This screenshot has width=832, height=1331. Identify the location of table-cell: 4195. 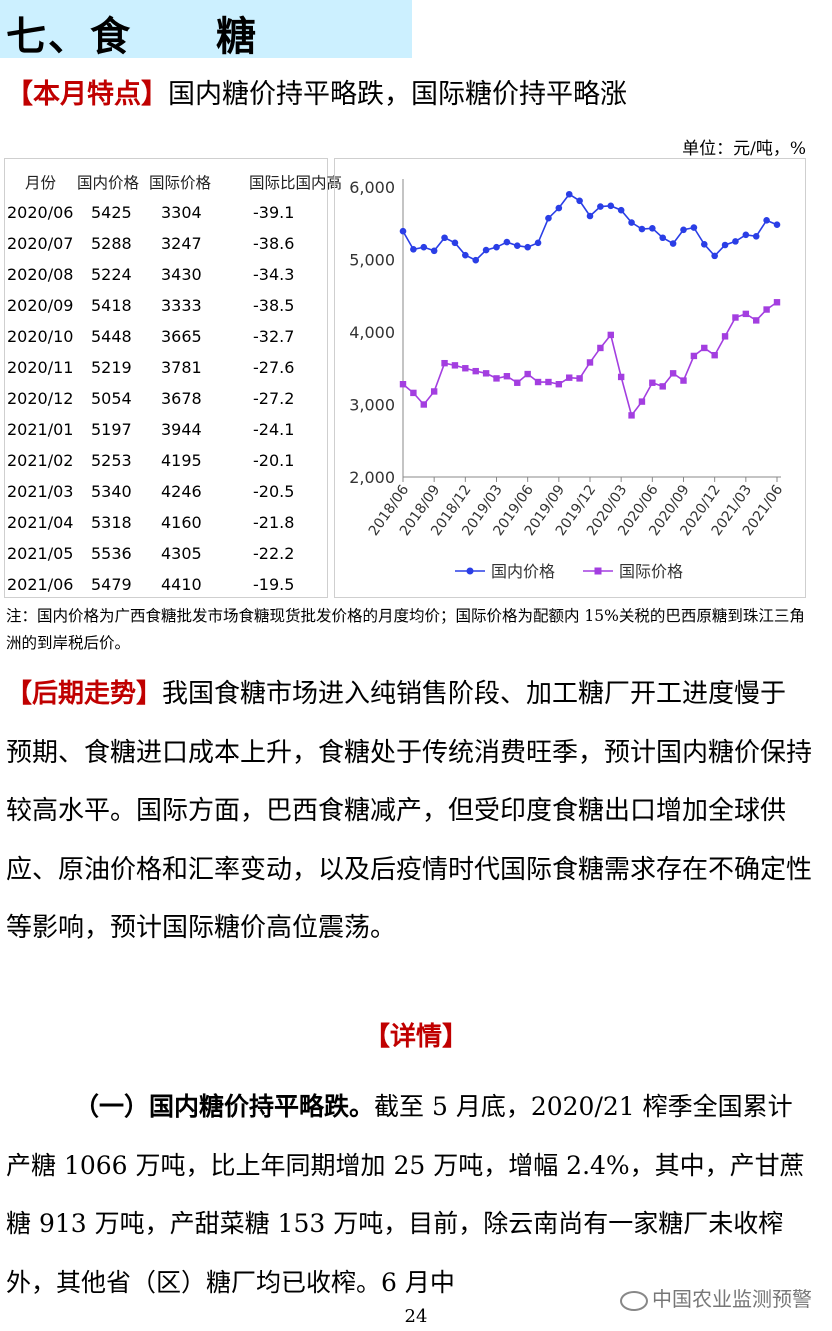
(181, 460).